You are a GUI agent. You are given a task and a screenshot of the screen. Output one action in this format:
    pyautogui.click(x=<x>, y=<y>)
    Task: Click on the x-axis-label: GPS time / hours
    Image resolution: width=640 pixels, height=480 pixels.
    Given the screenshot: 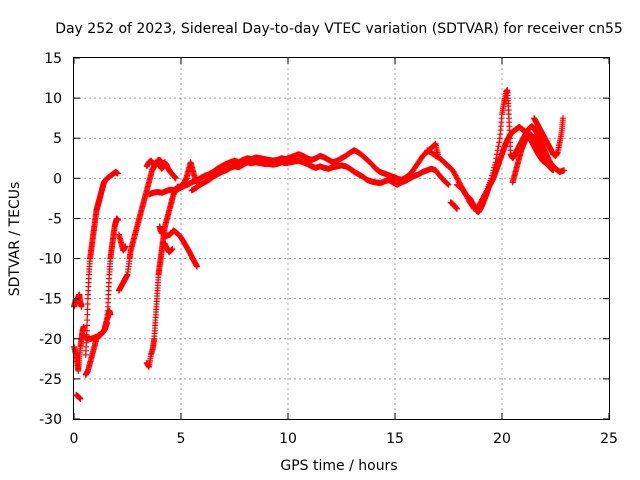 What is the action you would take?
    pyautogui.click(x=338, y=466)
    